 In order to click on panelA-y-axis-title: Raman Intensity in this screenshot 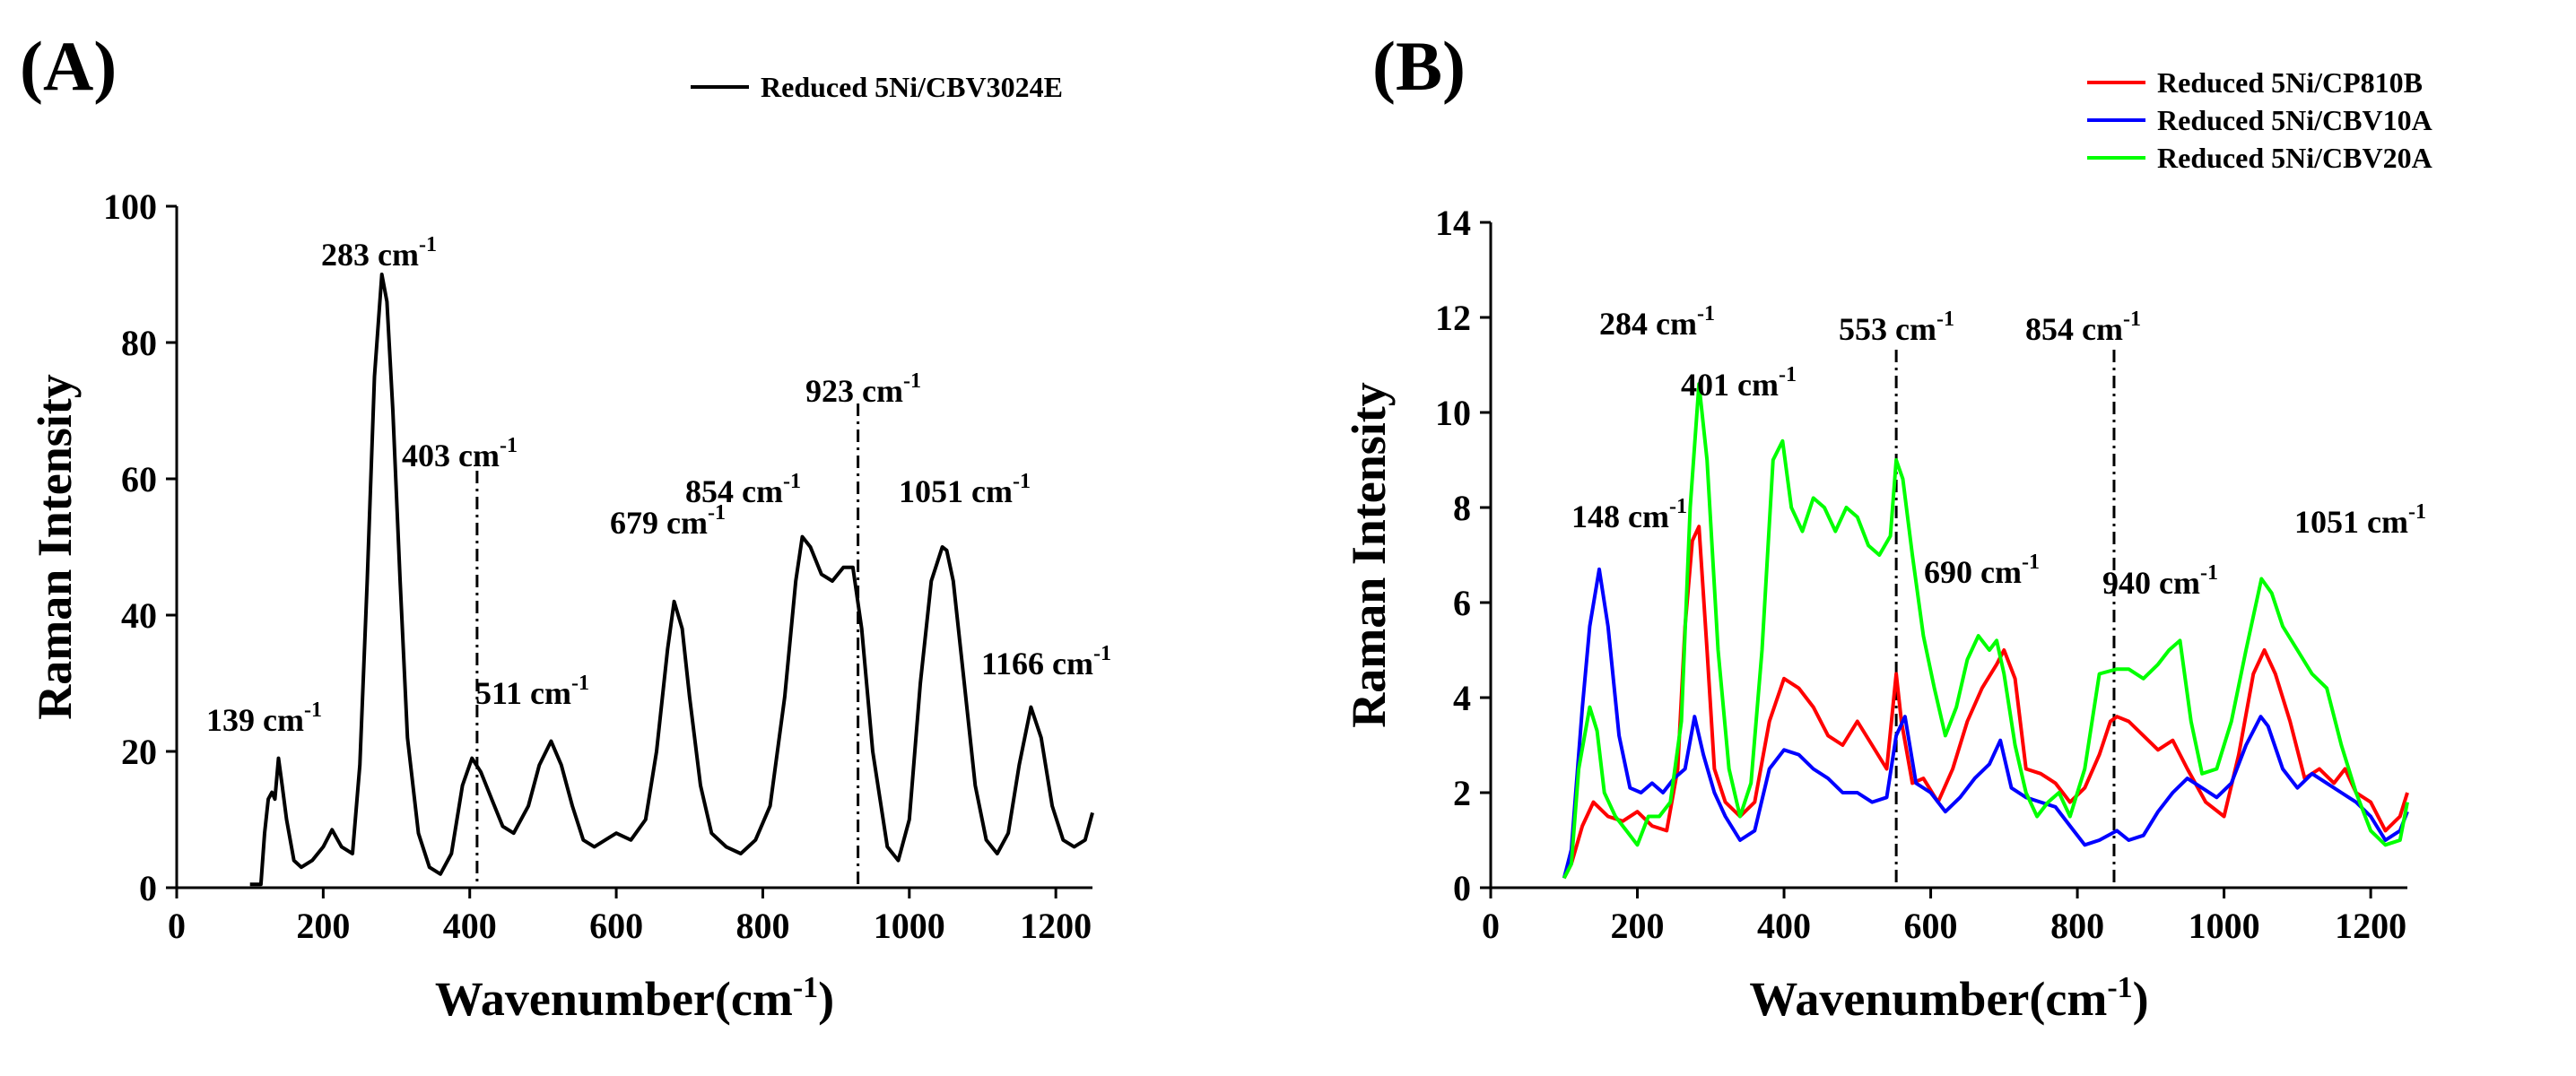, I will do `click(55, 547)`.